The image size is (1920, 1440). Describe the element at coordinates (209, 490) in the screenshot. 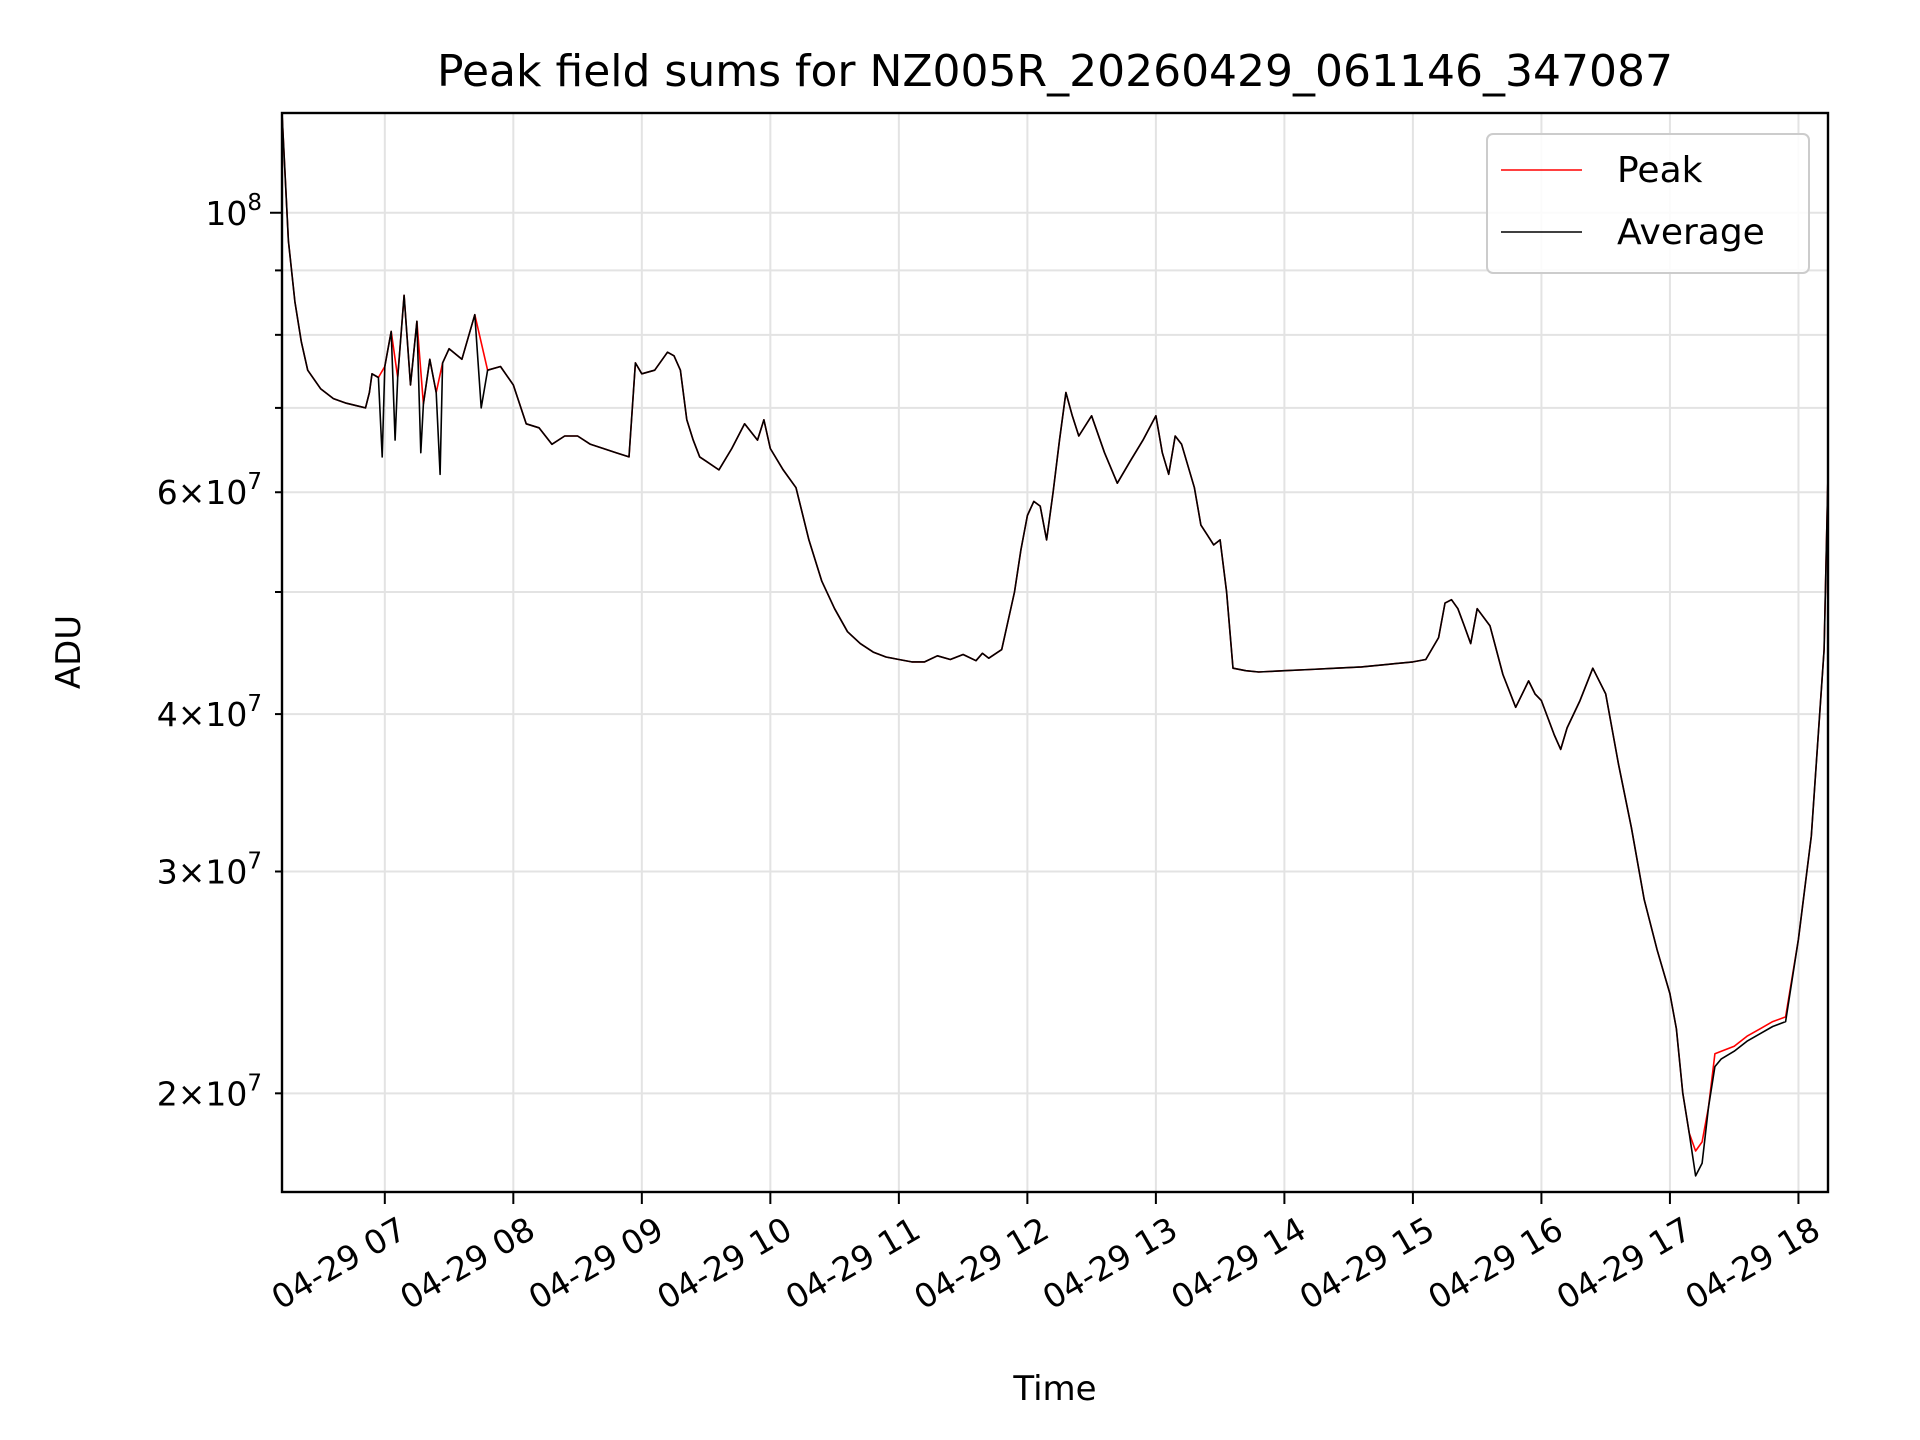

I see `y-tick-label: 6×107` at that location.